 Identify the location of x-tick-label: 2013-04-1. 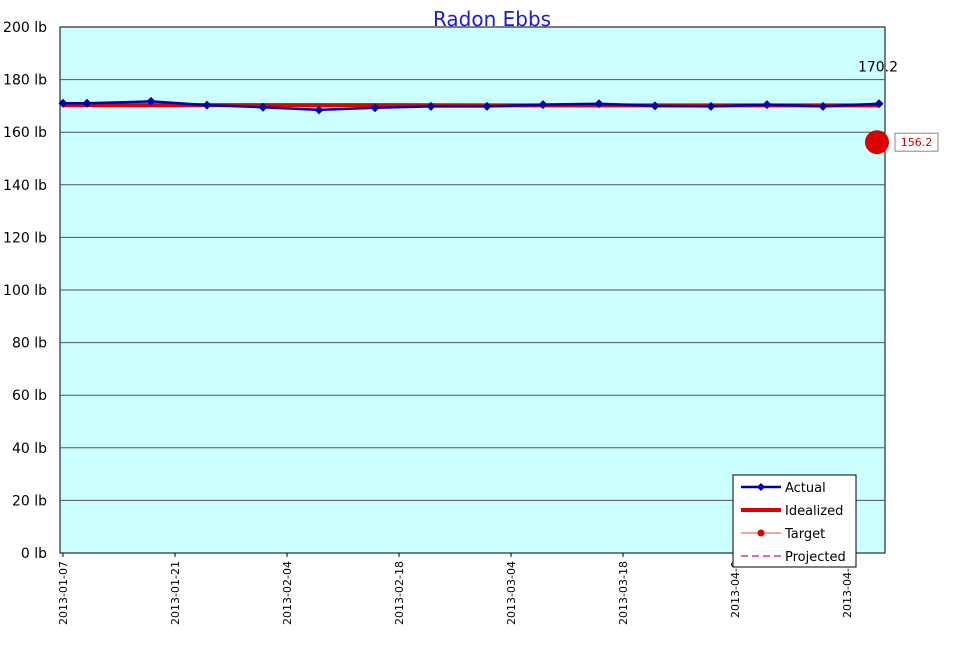
(847, 589).